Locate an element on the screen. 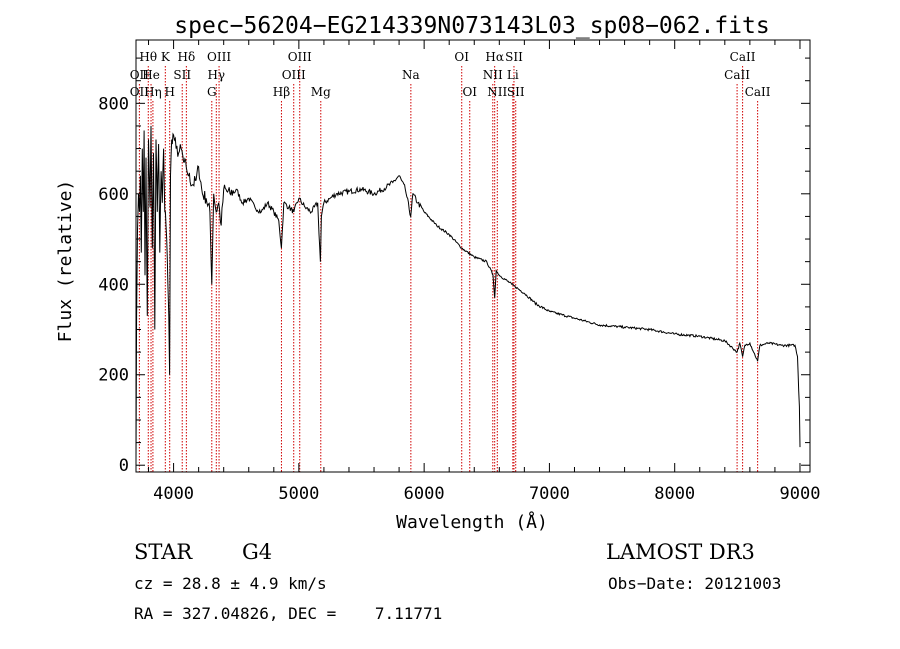 This screenshot has height=649, width=900. y-tick-label: 0 is located at coordinates (124, 466).